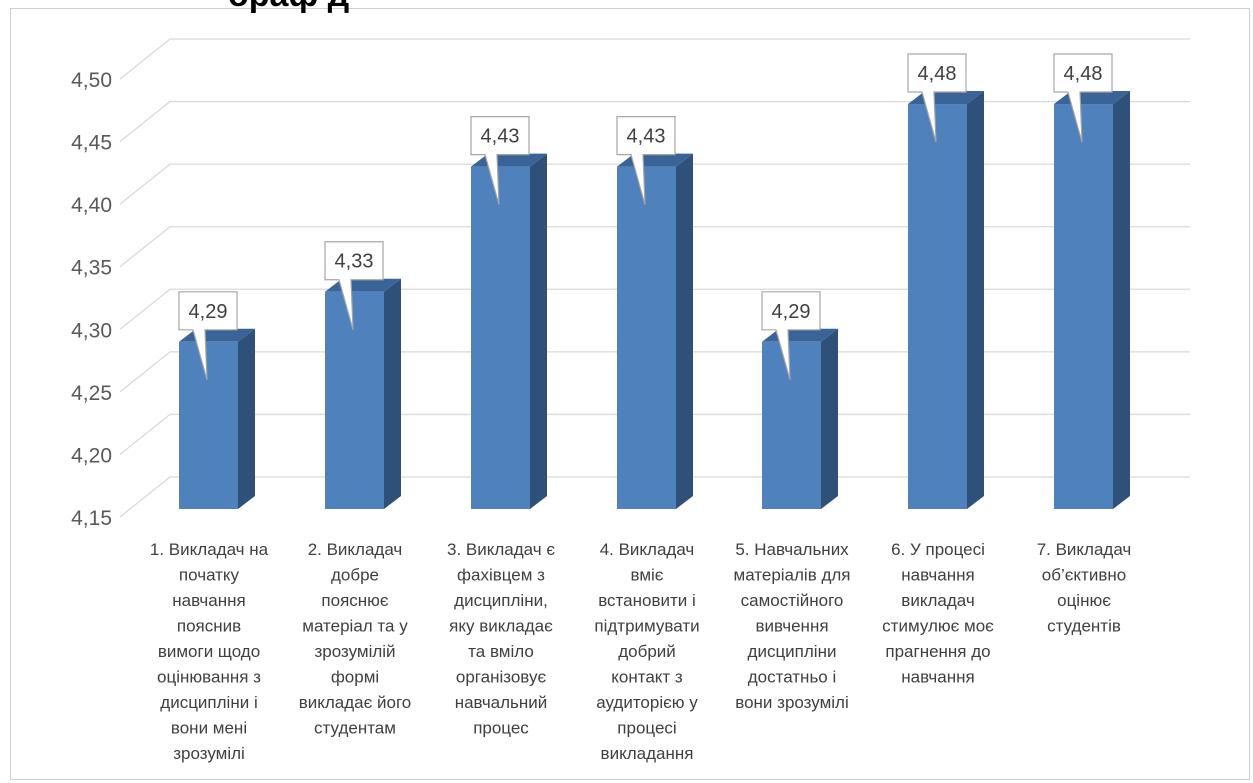 This screenshot has height=783, width=1253. I want to click on data-label-callout: 4,33, so click(354, 285).